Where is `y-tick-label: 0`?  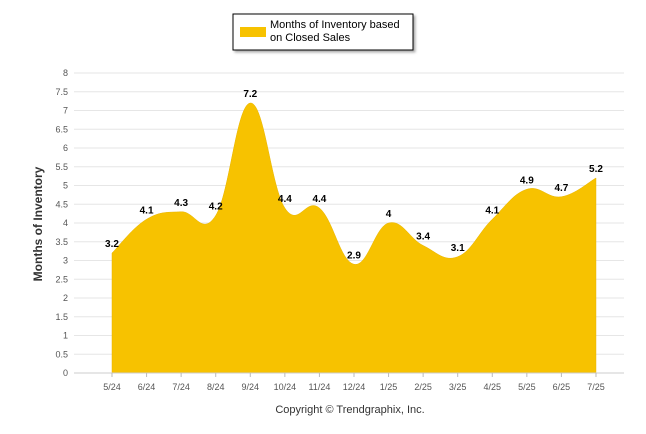 y-tick-label: 0 is located at coordinates (65, 373).